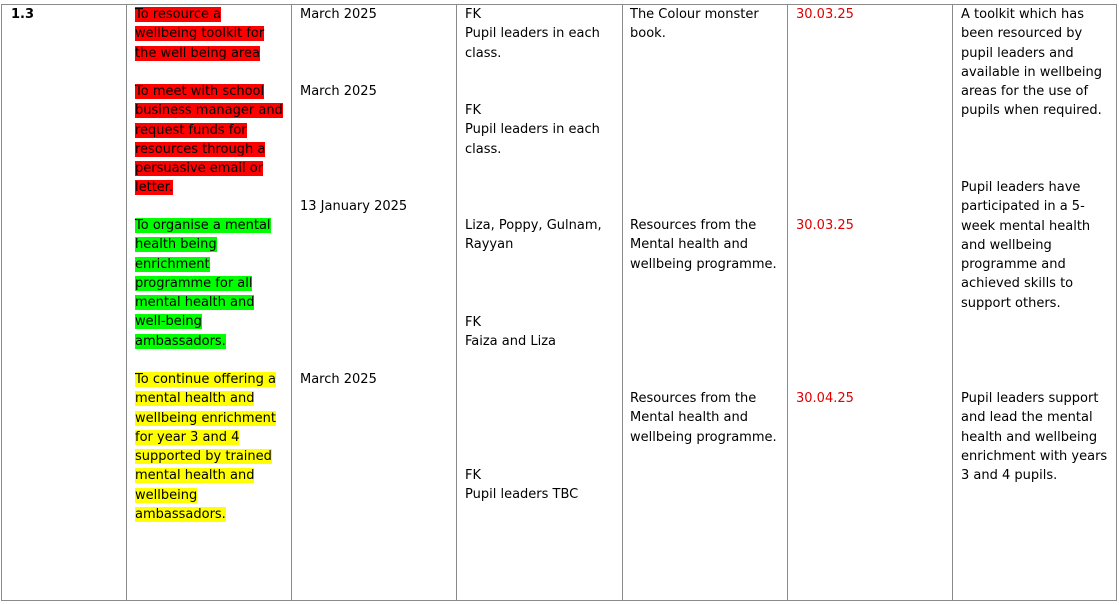  I want to click on lead-cell: Liza, Poppy, Gulnam, Rayyan, so click(533, 235).